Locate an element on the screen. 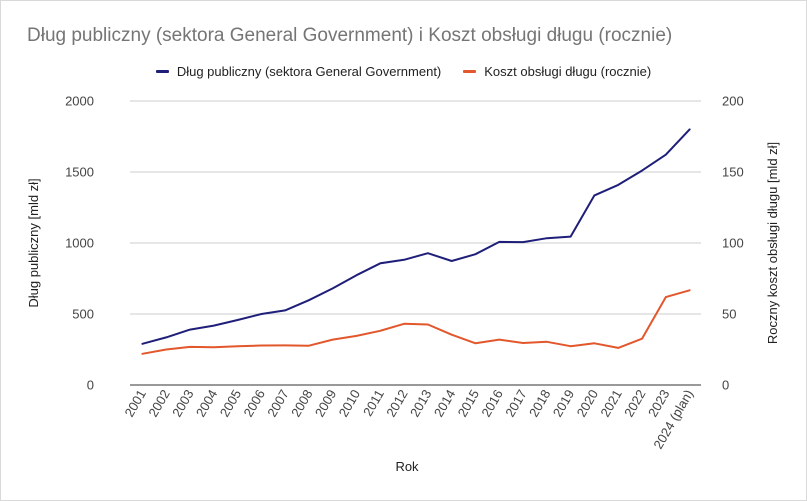 The image size is (807, 501). x-tick-label: 2010 is located at coordinates (349, 403).